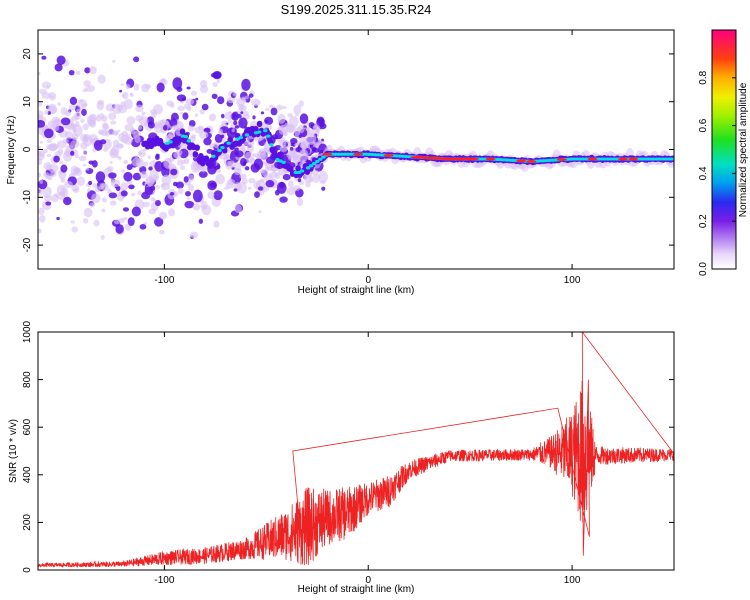  What do you see at coordinates (173, 145) in the screenshot?
I see `ridge-band` at bounding box center [173, 145].